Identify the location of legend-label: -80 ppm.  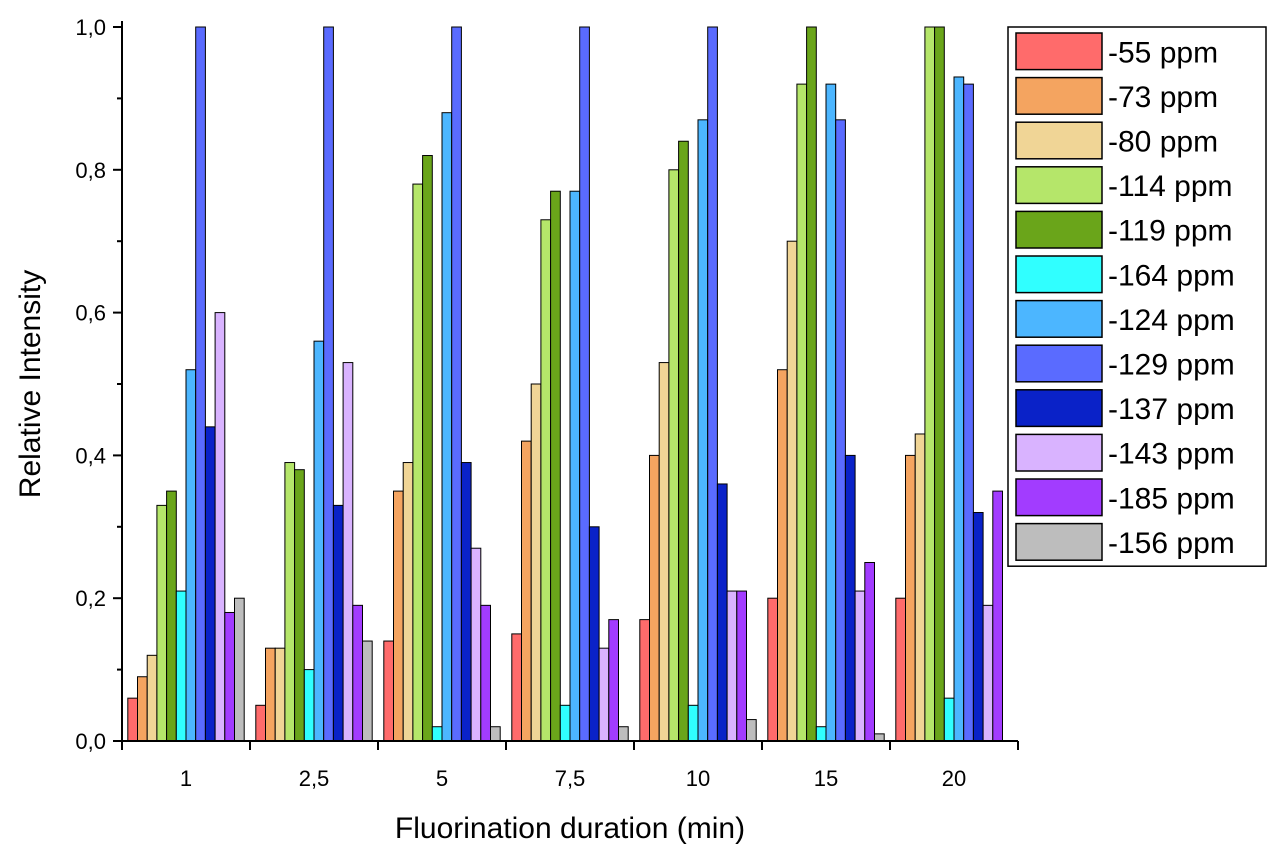
(1163, 142).